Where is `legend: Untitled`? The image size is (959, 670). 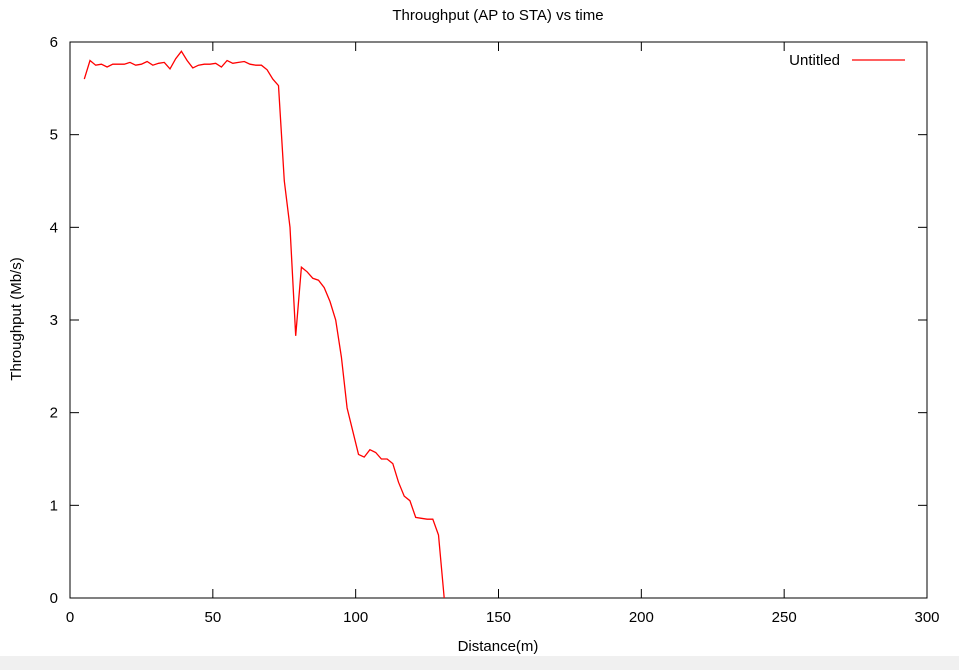 legend: Untitled is located at coordinates (847, 60).